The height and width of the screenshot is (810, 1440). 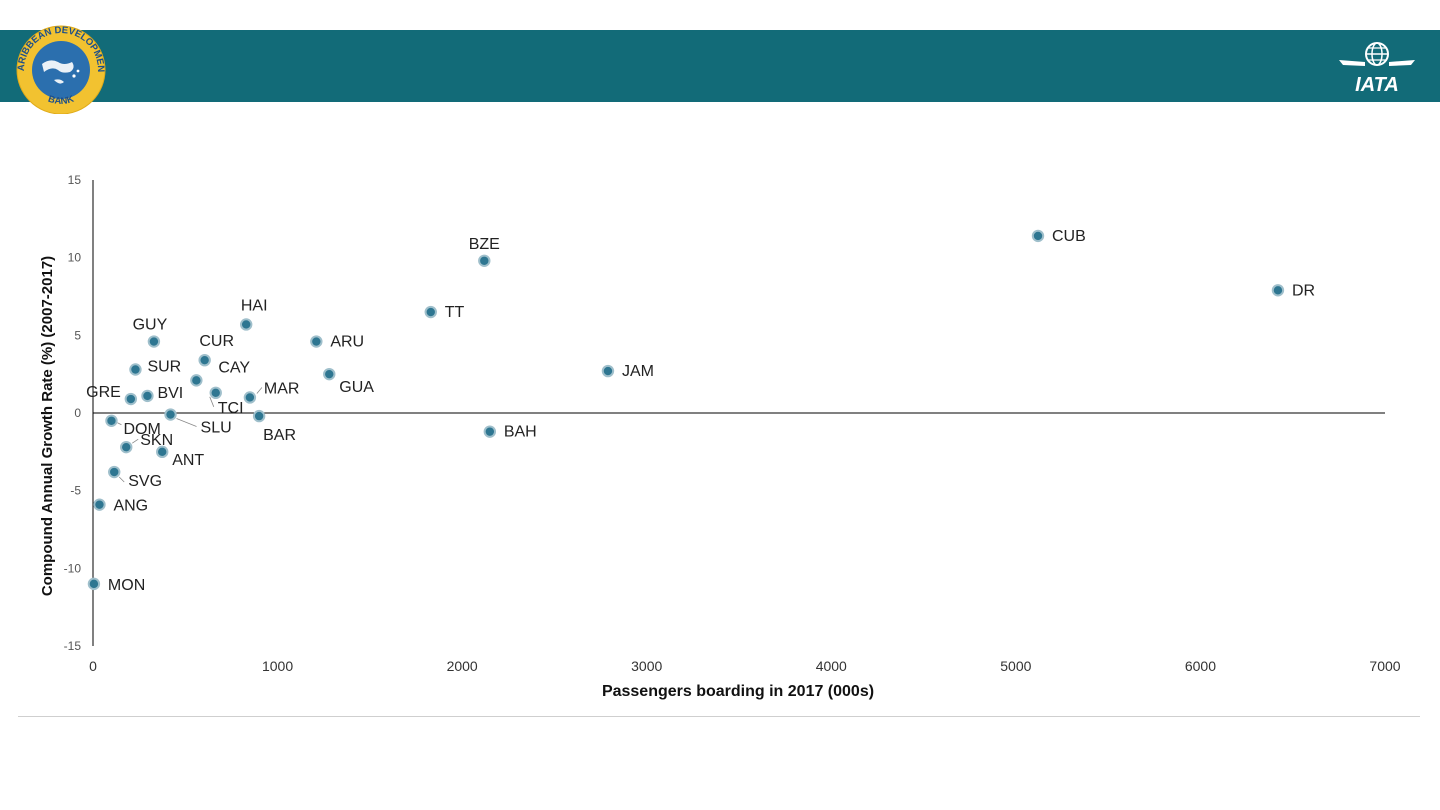 What do you see at coordinates (216, 341) in the screenshot?
I see `point-label-cur: CUR` at bounding box center [216, 341].